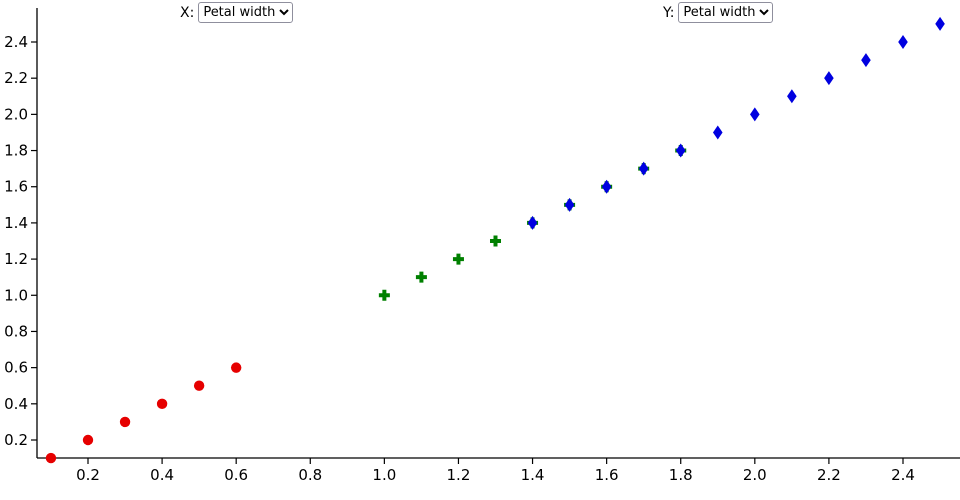 This screenshot has height=500, width=960. I want to click on y-tick-label: 1.2, so click(16, 259).